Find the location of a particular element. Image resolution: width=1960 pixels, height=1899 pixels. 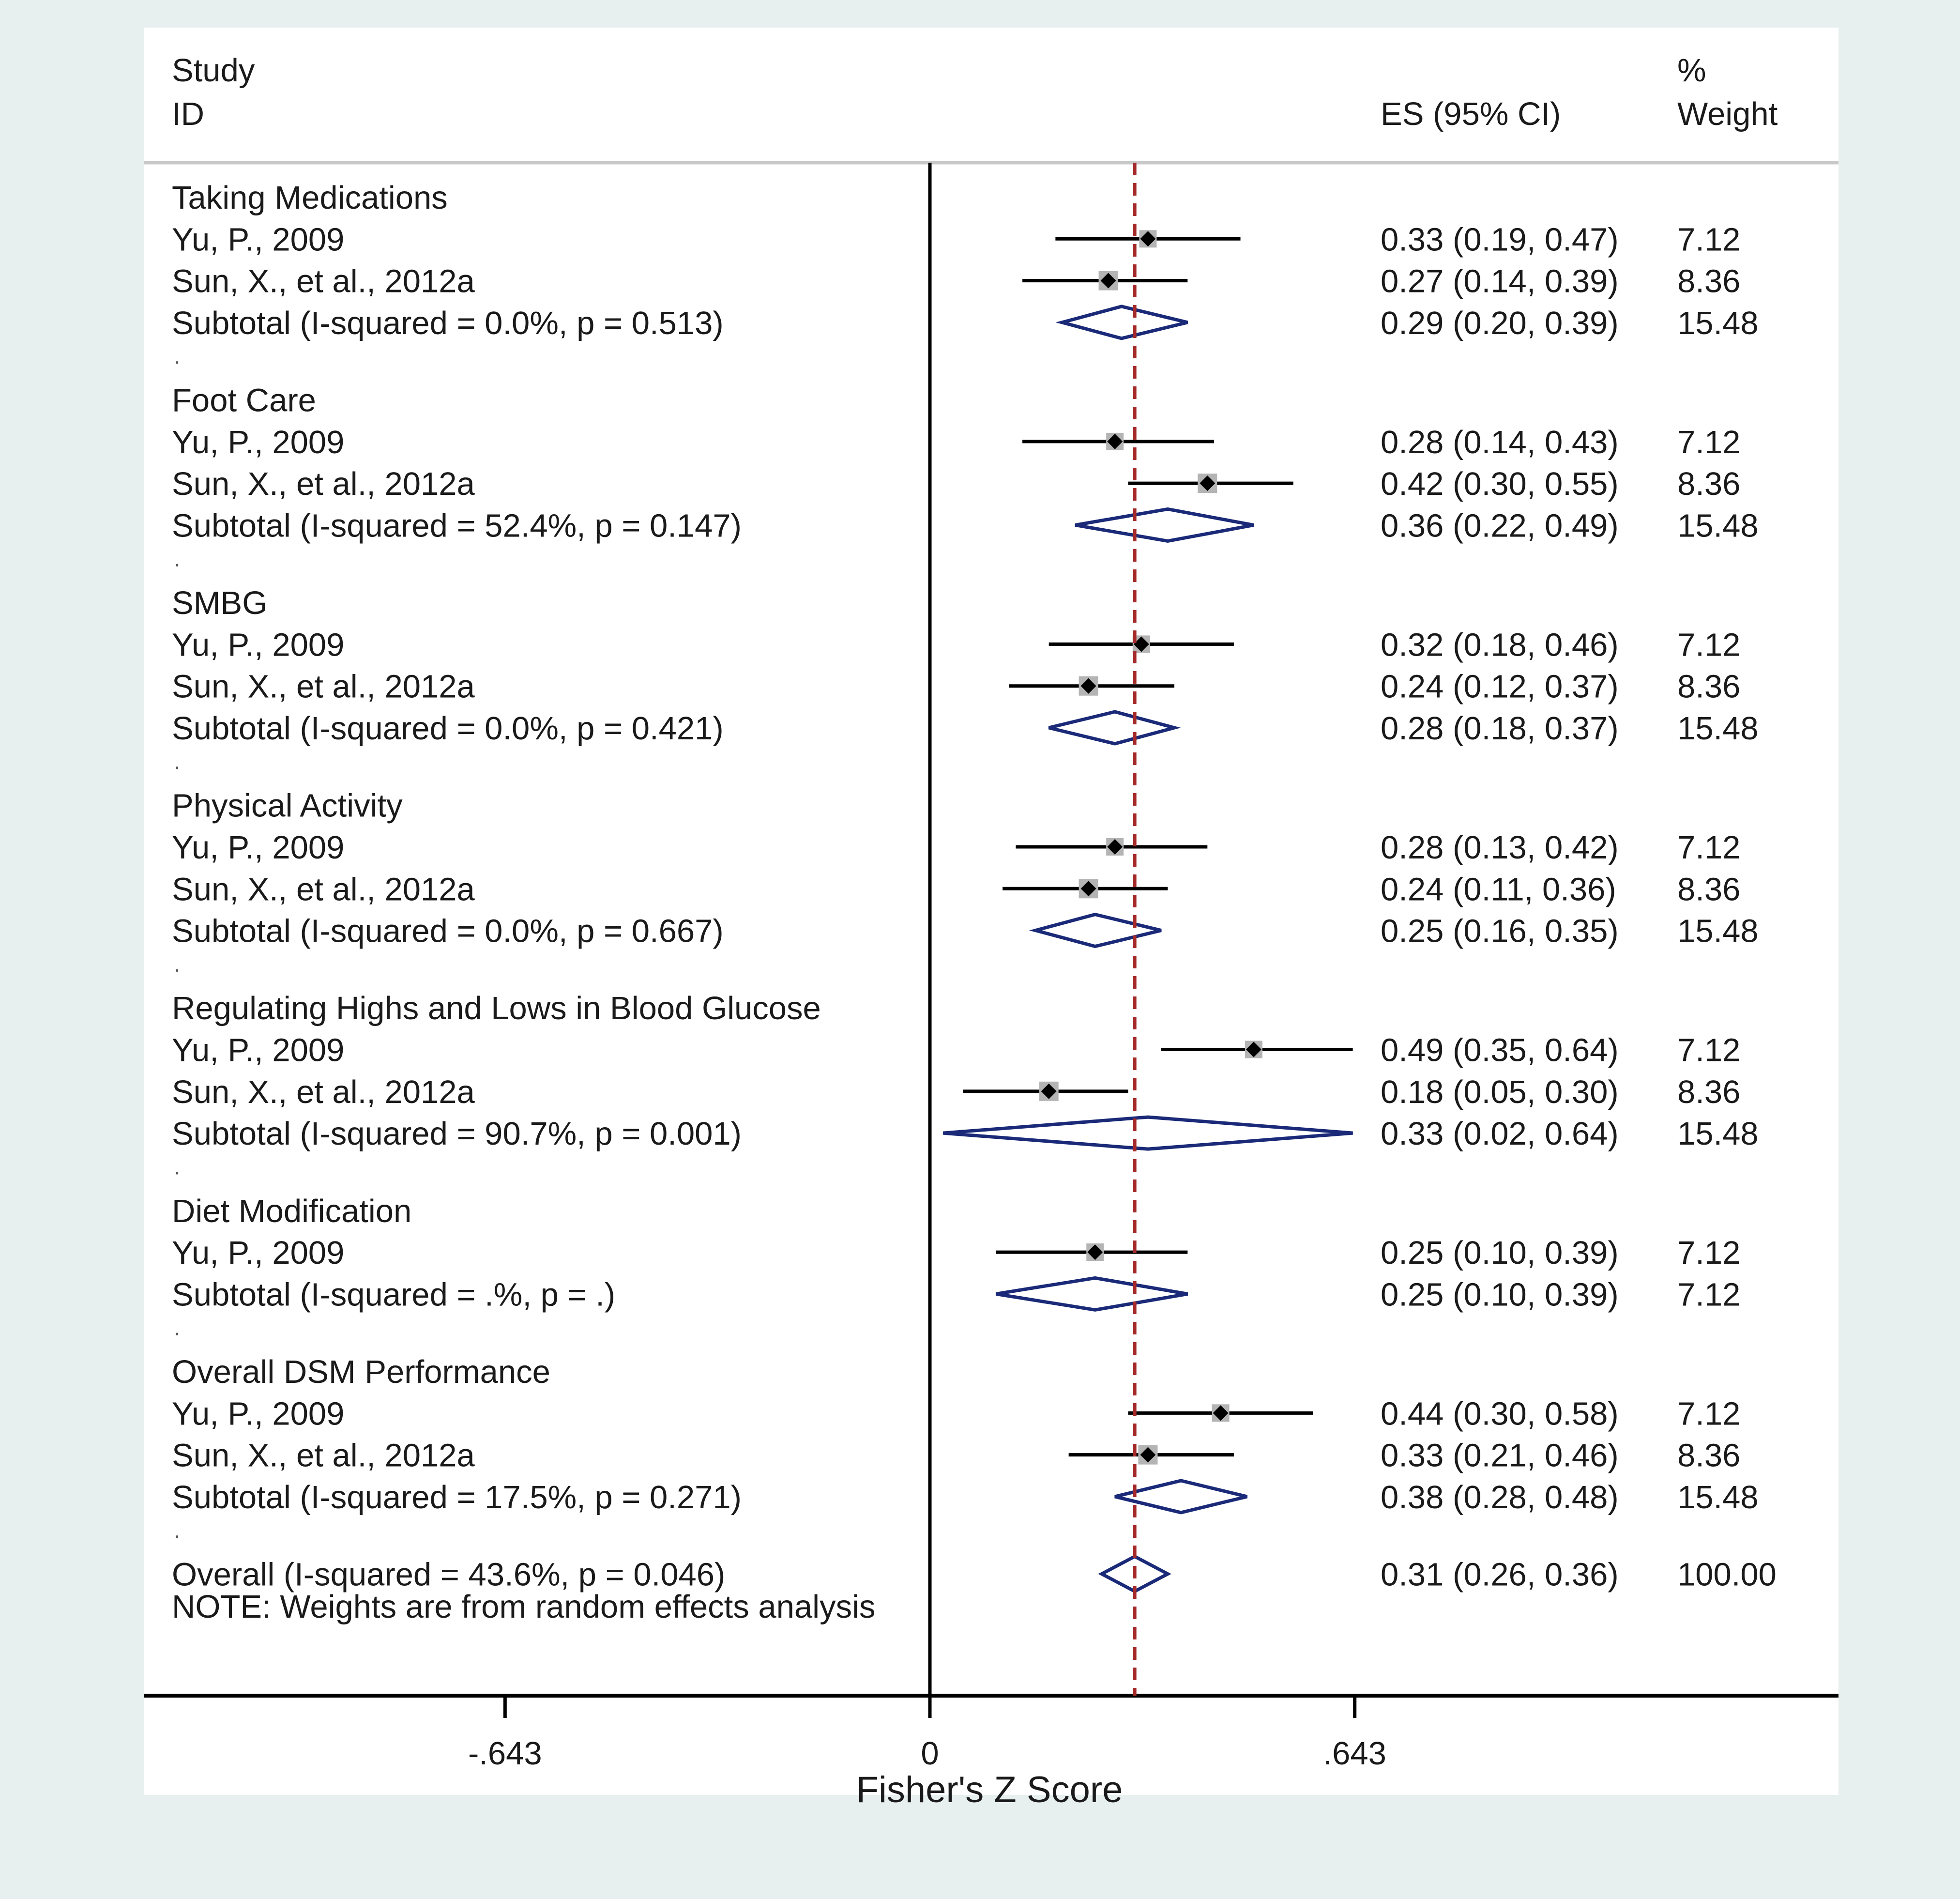

subtotal-label: Subtotal (I-squared = 52.4%, p = 0.147) is located at coordinates (457, 525).